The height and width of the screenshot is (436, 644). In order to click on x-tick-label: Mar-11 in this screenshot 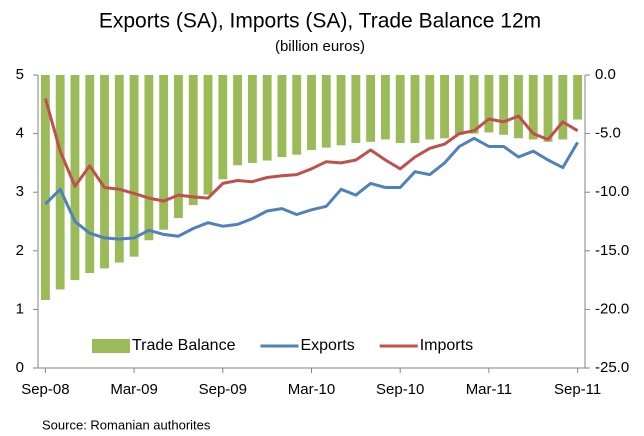, I will do `click(489, 389)`.